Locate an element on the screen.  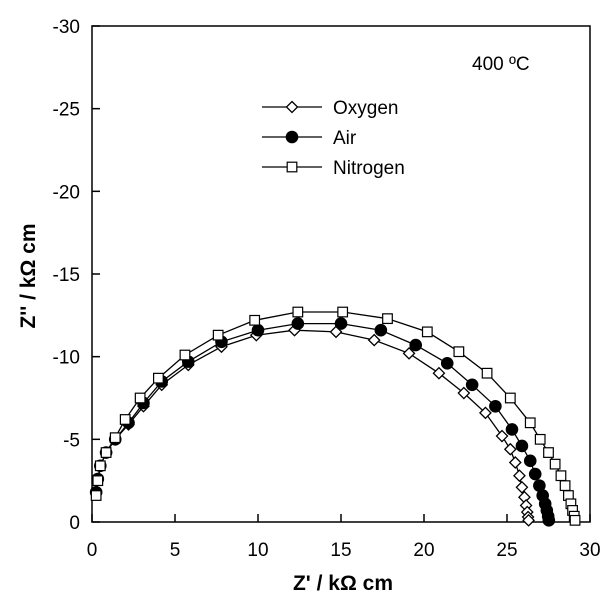
y-tick-label: -10 is located at coordinates (66, 358).